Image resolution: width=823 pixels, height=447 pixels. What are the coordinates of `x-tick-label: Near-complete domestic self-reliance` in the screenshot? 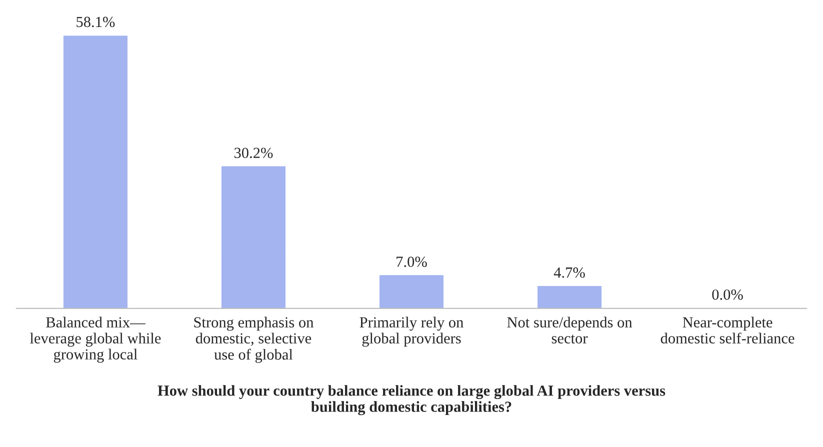 It's located at (727, 330).